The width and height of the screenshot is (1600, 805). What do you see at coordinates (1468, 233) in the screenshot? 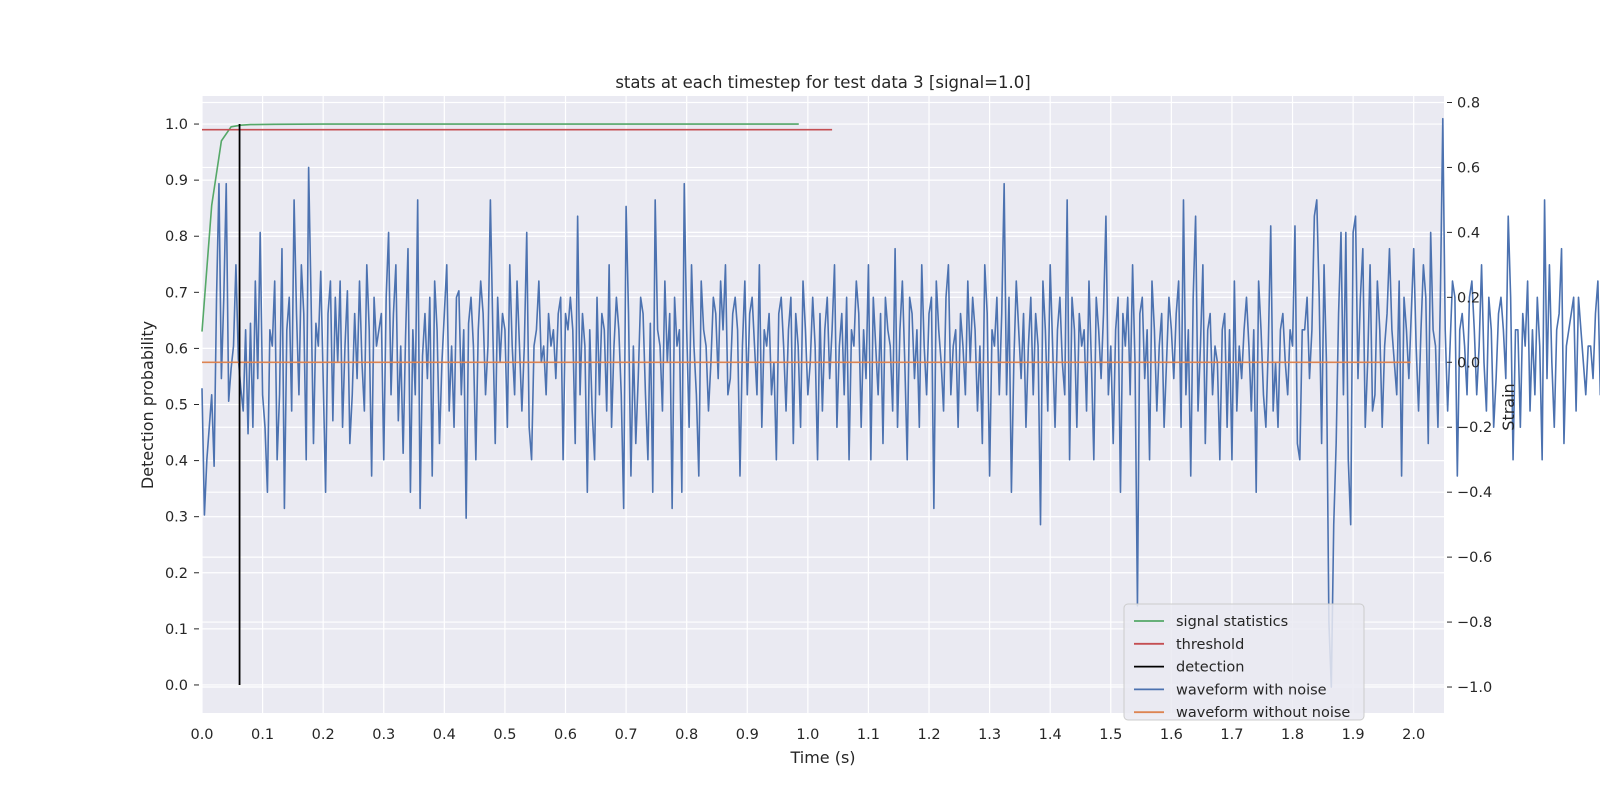
I see `y-right-tick-label: 0.4` at bounding box center [1468, 233].